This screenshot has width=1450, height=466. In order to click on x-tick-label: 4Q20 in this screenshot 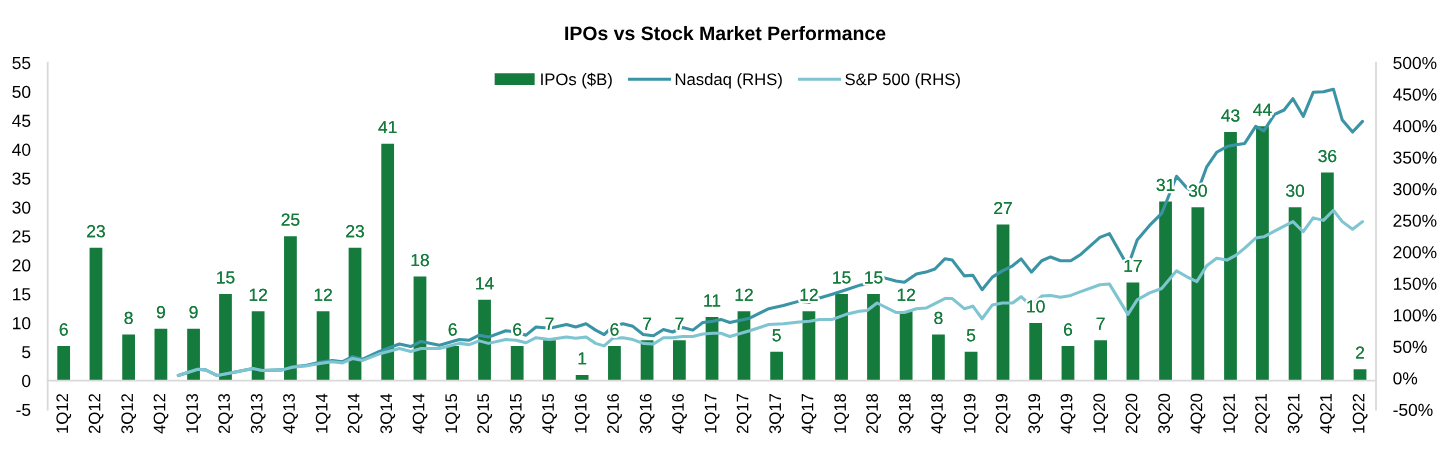, I will do `click(1198, 413)`.